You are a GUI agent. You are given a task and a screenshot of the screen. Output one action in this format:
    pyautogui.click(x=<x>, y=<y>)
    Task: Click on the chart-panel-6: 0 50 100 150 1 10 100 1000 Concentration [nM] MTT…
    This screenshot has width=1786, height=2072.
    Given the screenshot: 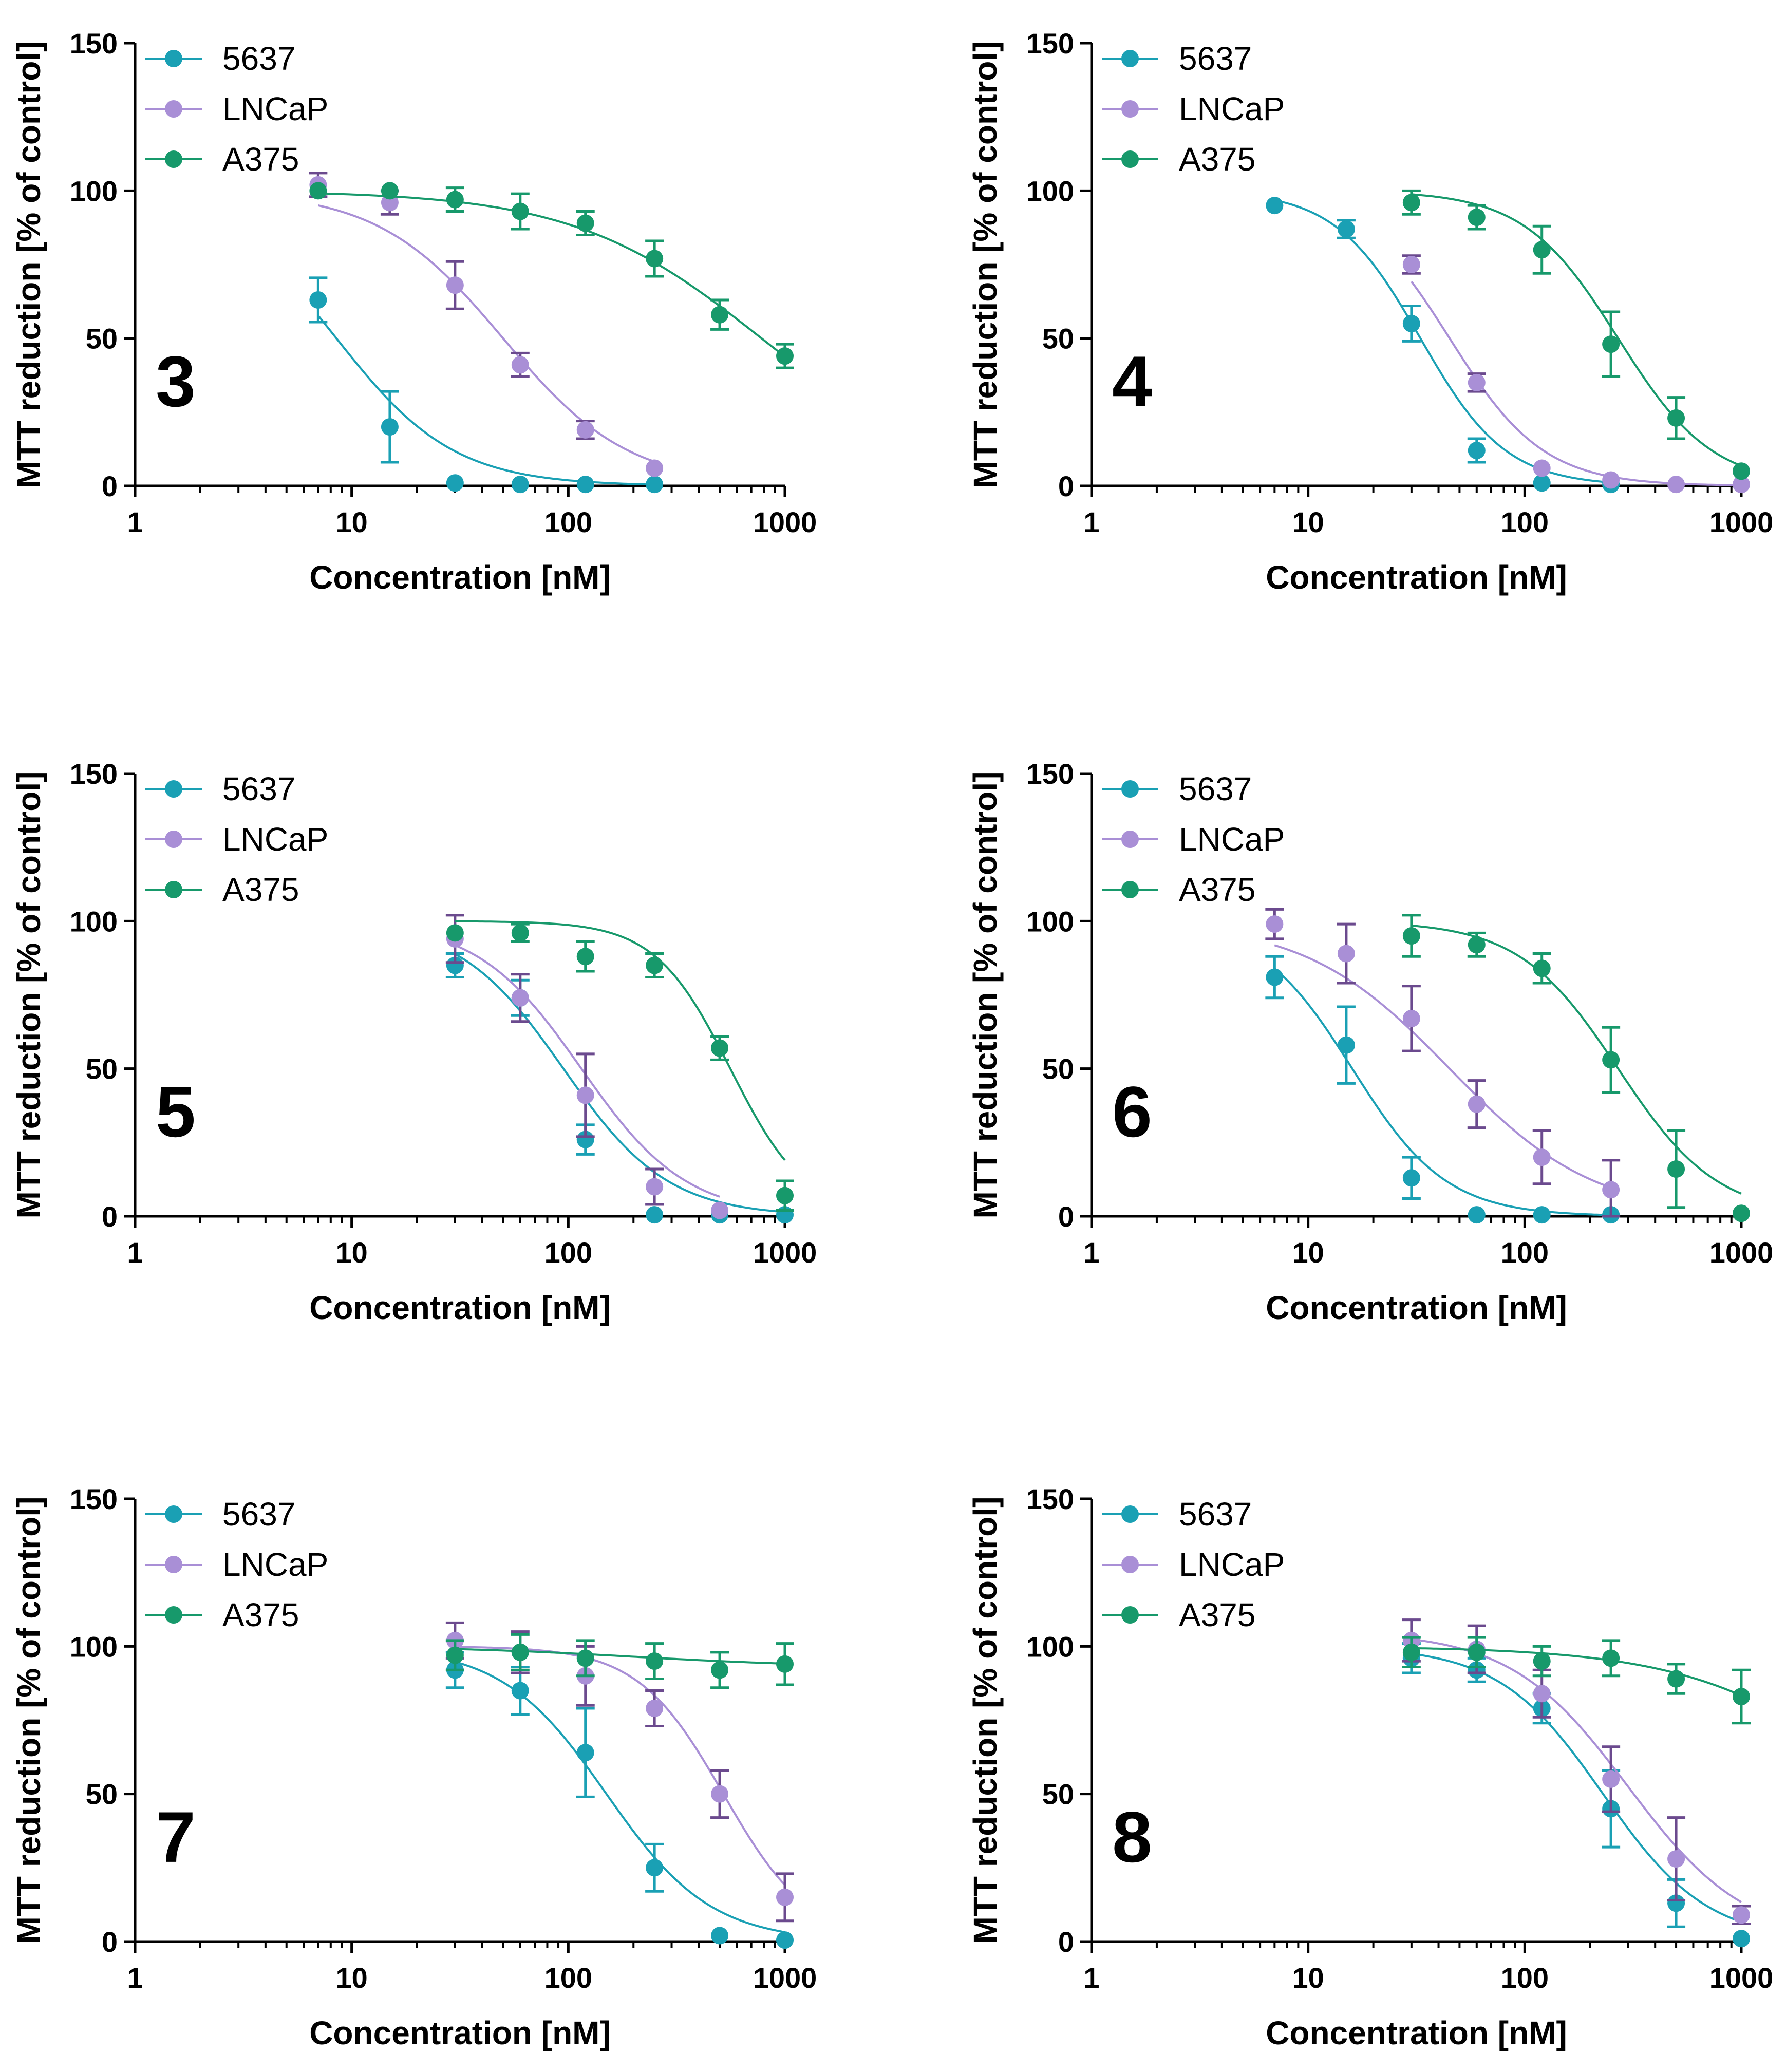 What is the action you would take?
    pyautogui.click(x=1370, y=1042)
    